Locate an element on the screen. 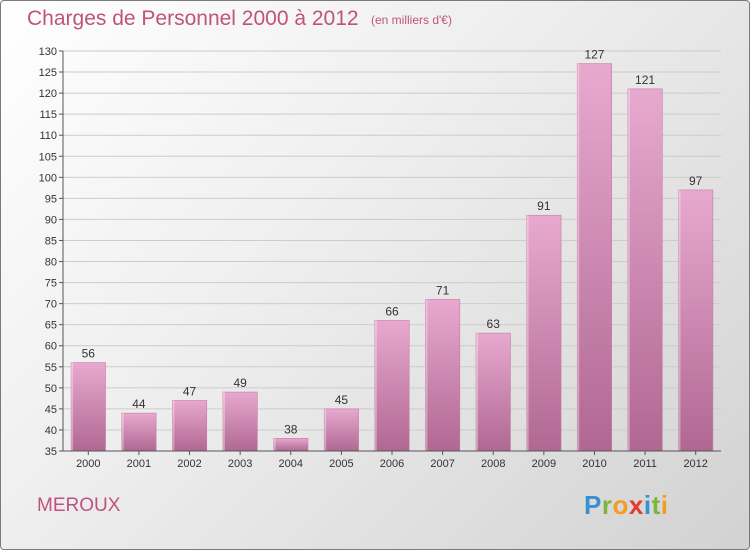 This screenshot has width=750, height=550. logo-letter: r is located at coordinates (607, 505).